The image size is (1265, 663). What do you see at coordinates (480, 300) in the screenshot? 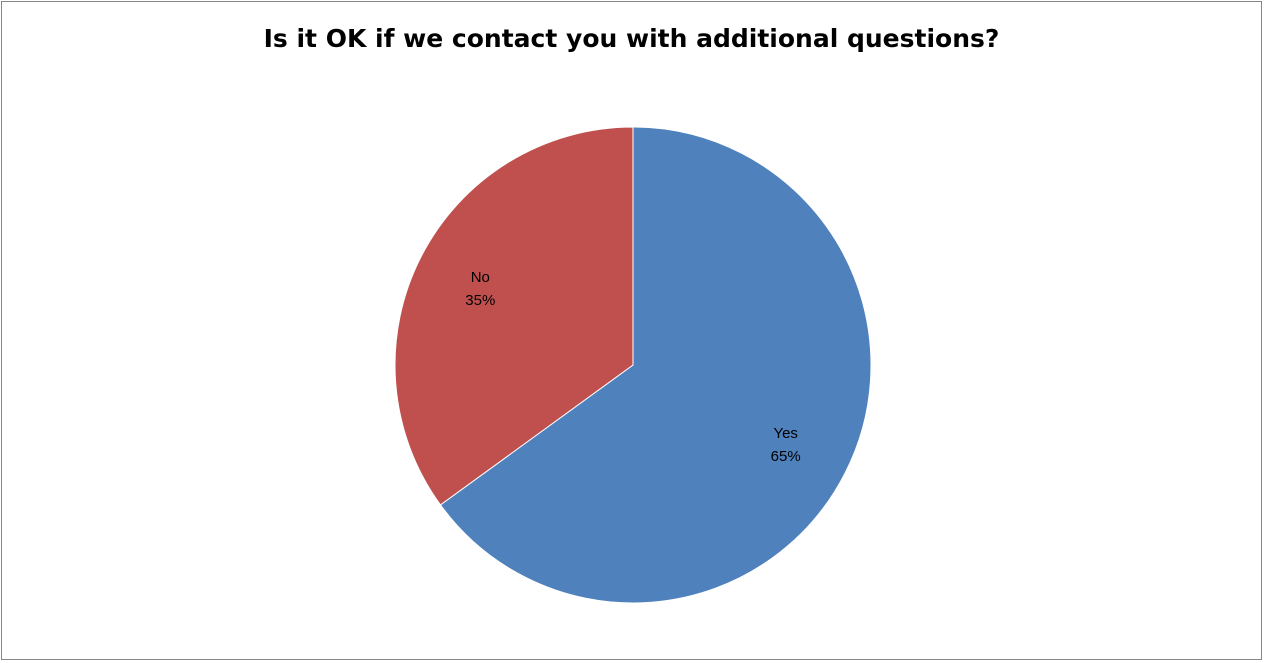
I see `slice-percent-no: 35%` at bounding box center [480, 300].